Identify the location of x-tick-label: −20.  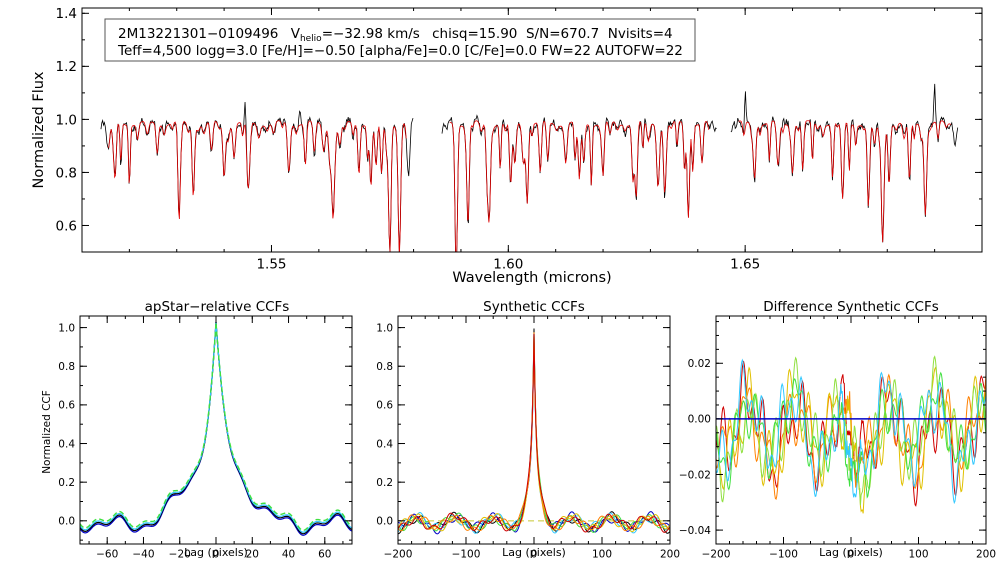
(180, 555).